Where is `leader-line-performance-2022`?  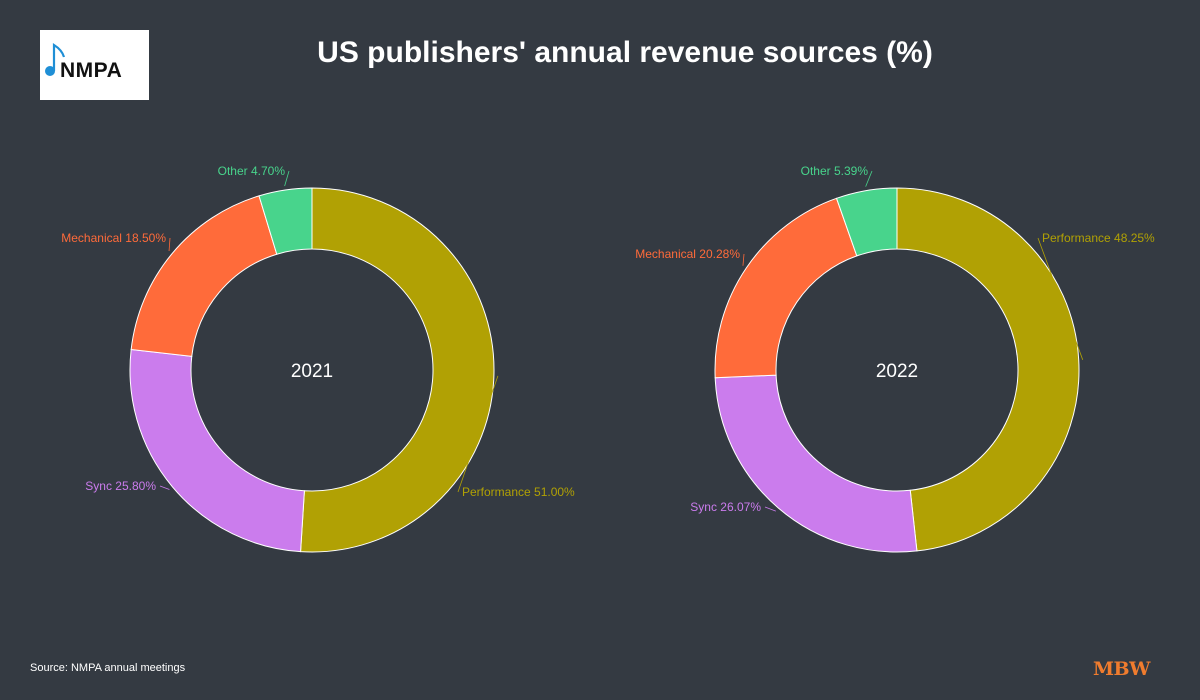 leader-line-performance-2022 is located at coordinates (1060, 298).